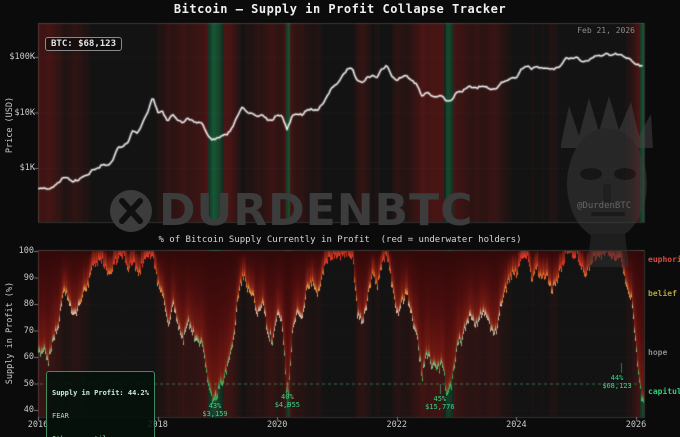 This screenshot has width=680, height=437. I want to click on watermark-text: DURDENBTC, so click(316, 210).